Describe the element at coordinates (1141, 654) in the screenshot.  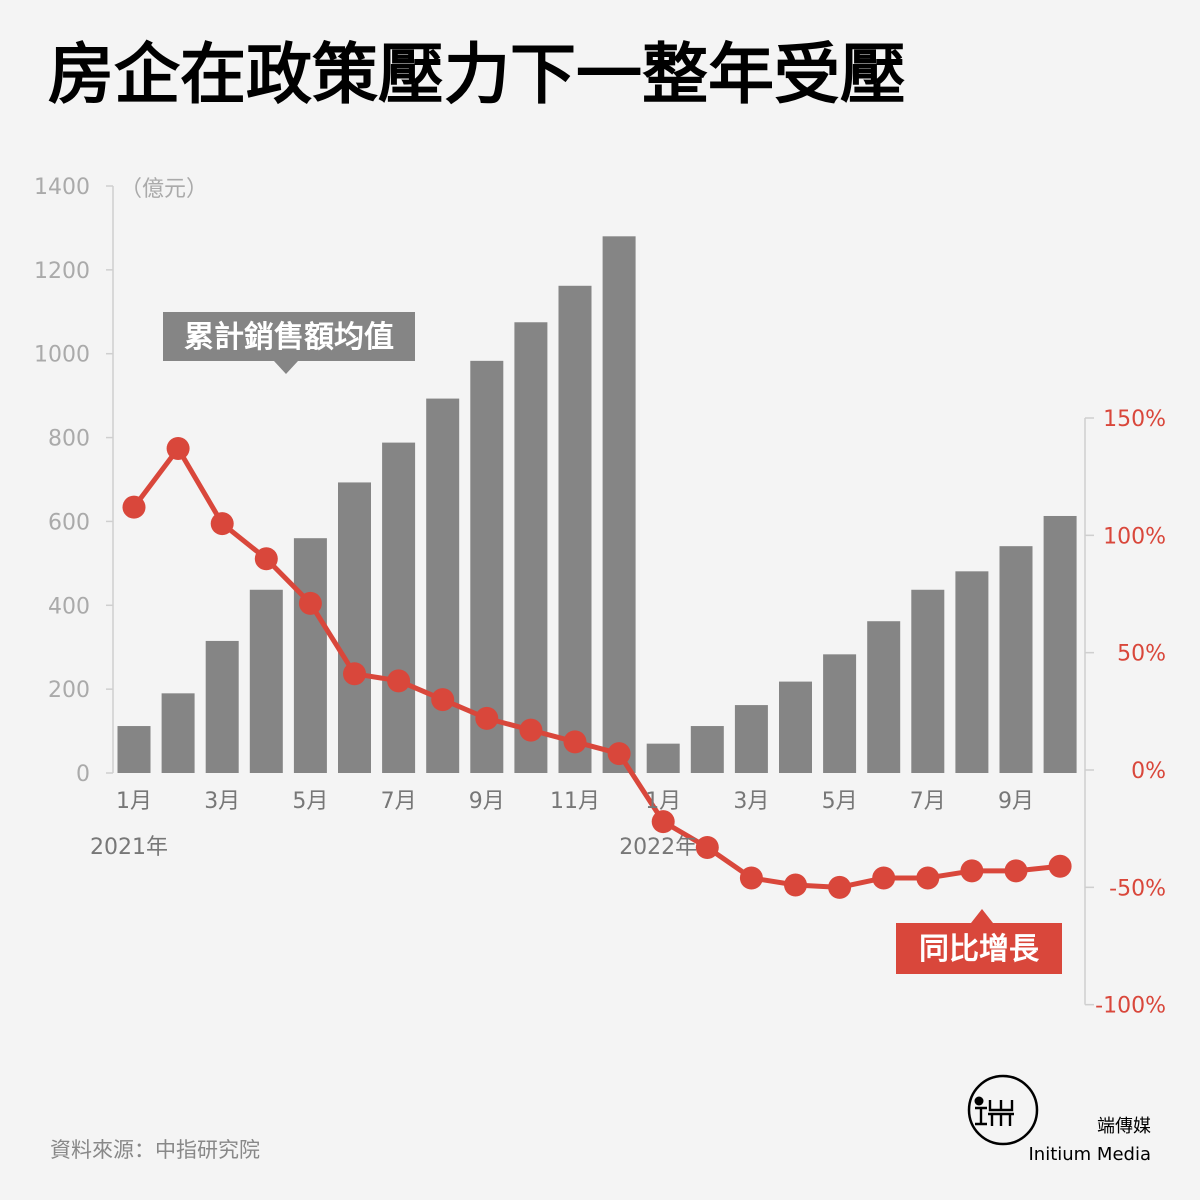
I see `y-right-tick-label: 50%` at that location.